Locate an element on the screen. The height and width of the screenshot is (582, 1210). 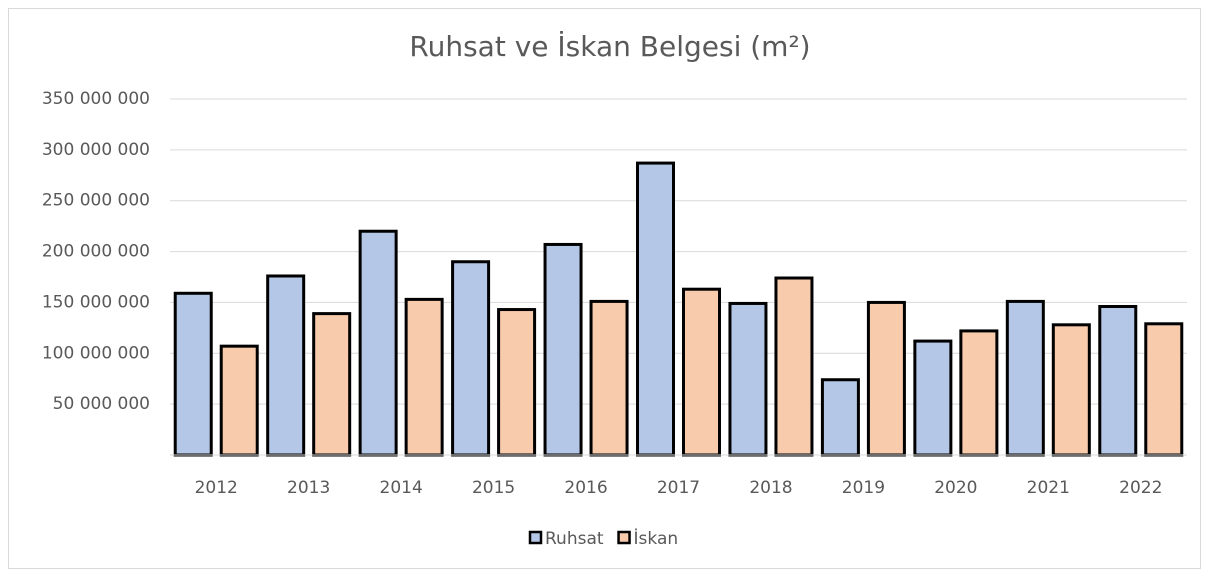
y-tick-label: 350 000 000 is located at coordinates (96, 99).